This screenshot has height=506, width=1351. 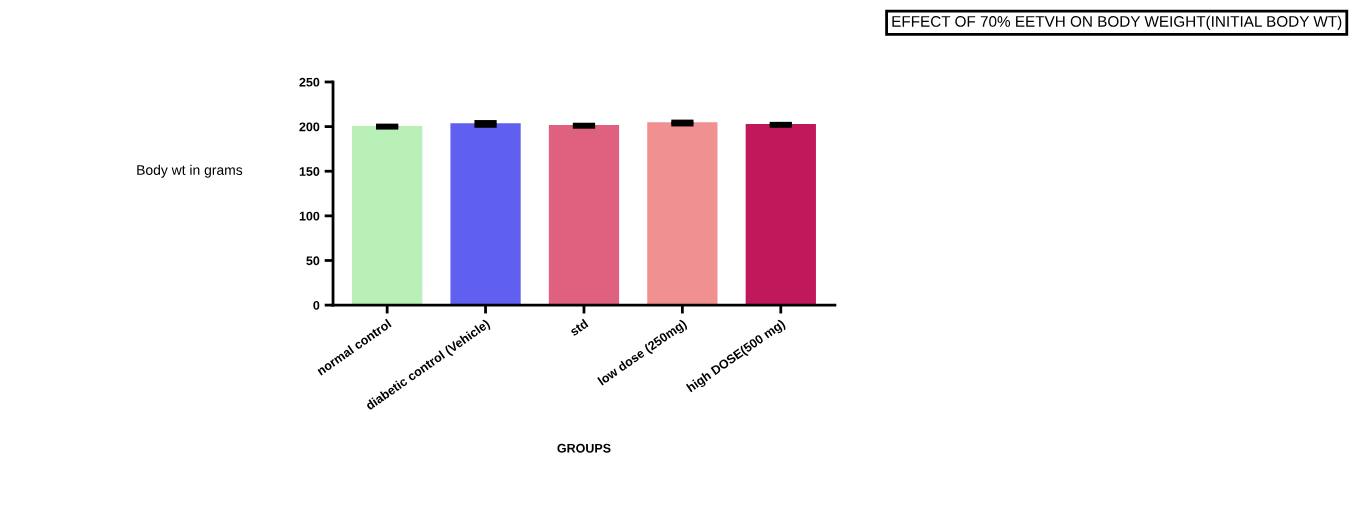 What do you see at coordinates (584, 448) in the screenshot?
I see `x-axis-title: GROUPS` at bounding box center [584, 448].